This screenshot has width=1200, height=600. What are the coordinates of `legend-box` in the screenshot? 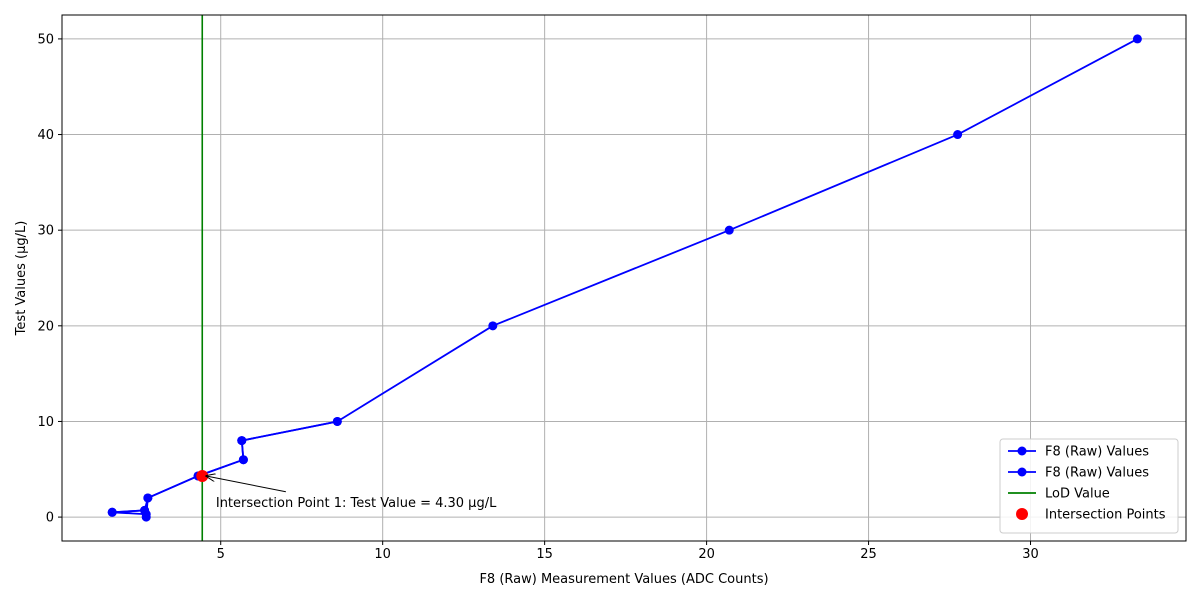 It's located at (1089, 486).